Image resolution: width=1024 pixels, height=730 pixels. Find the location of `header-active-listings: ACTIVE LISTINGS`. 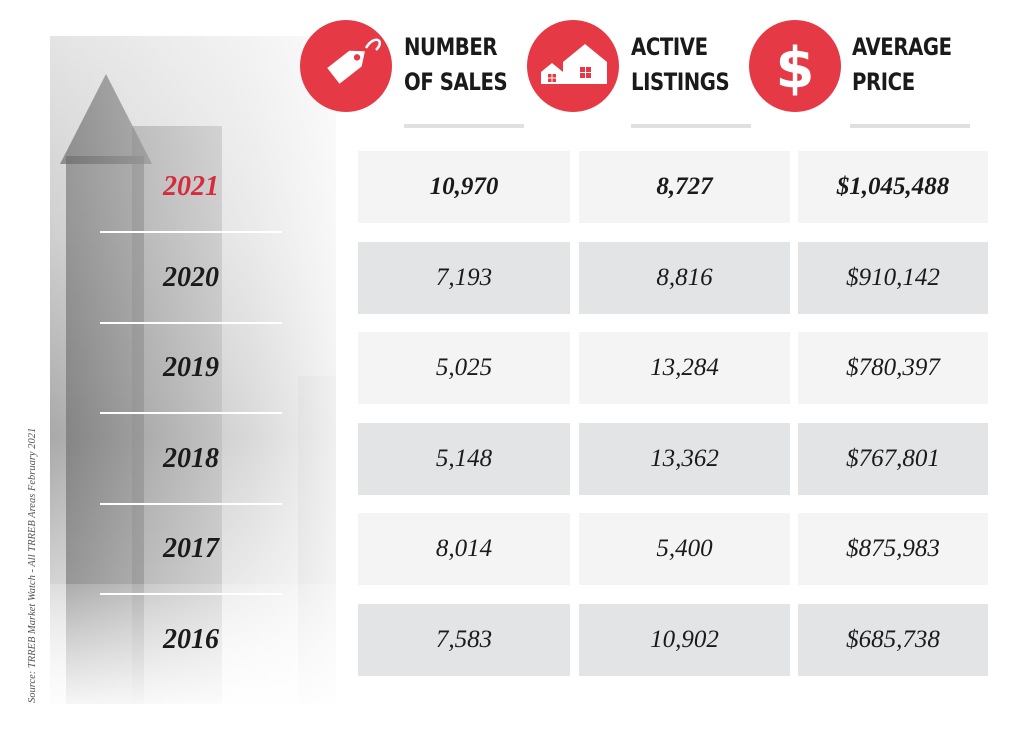

header-active-listings: ACTIVE LISTINGS is located at coordinates (680, 64).